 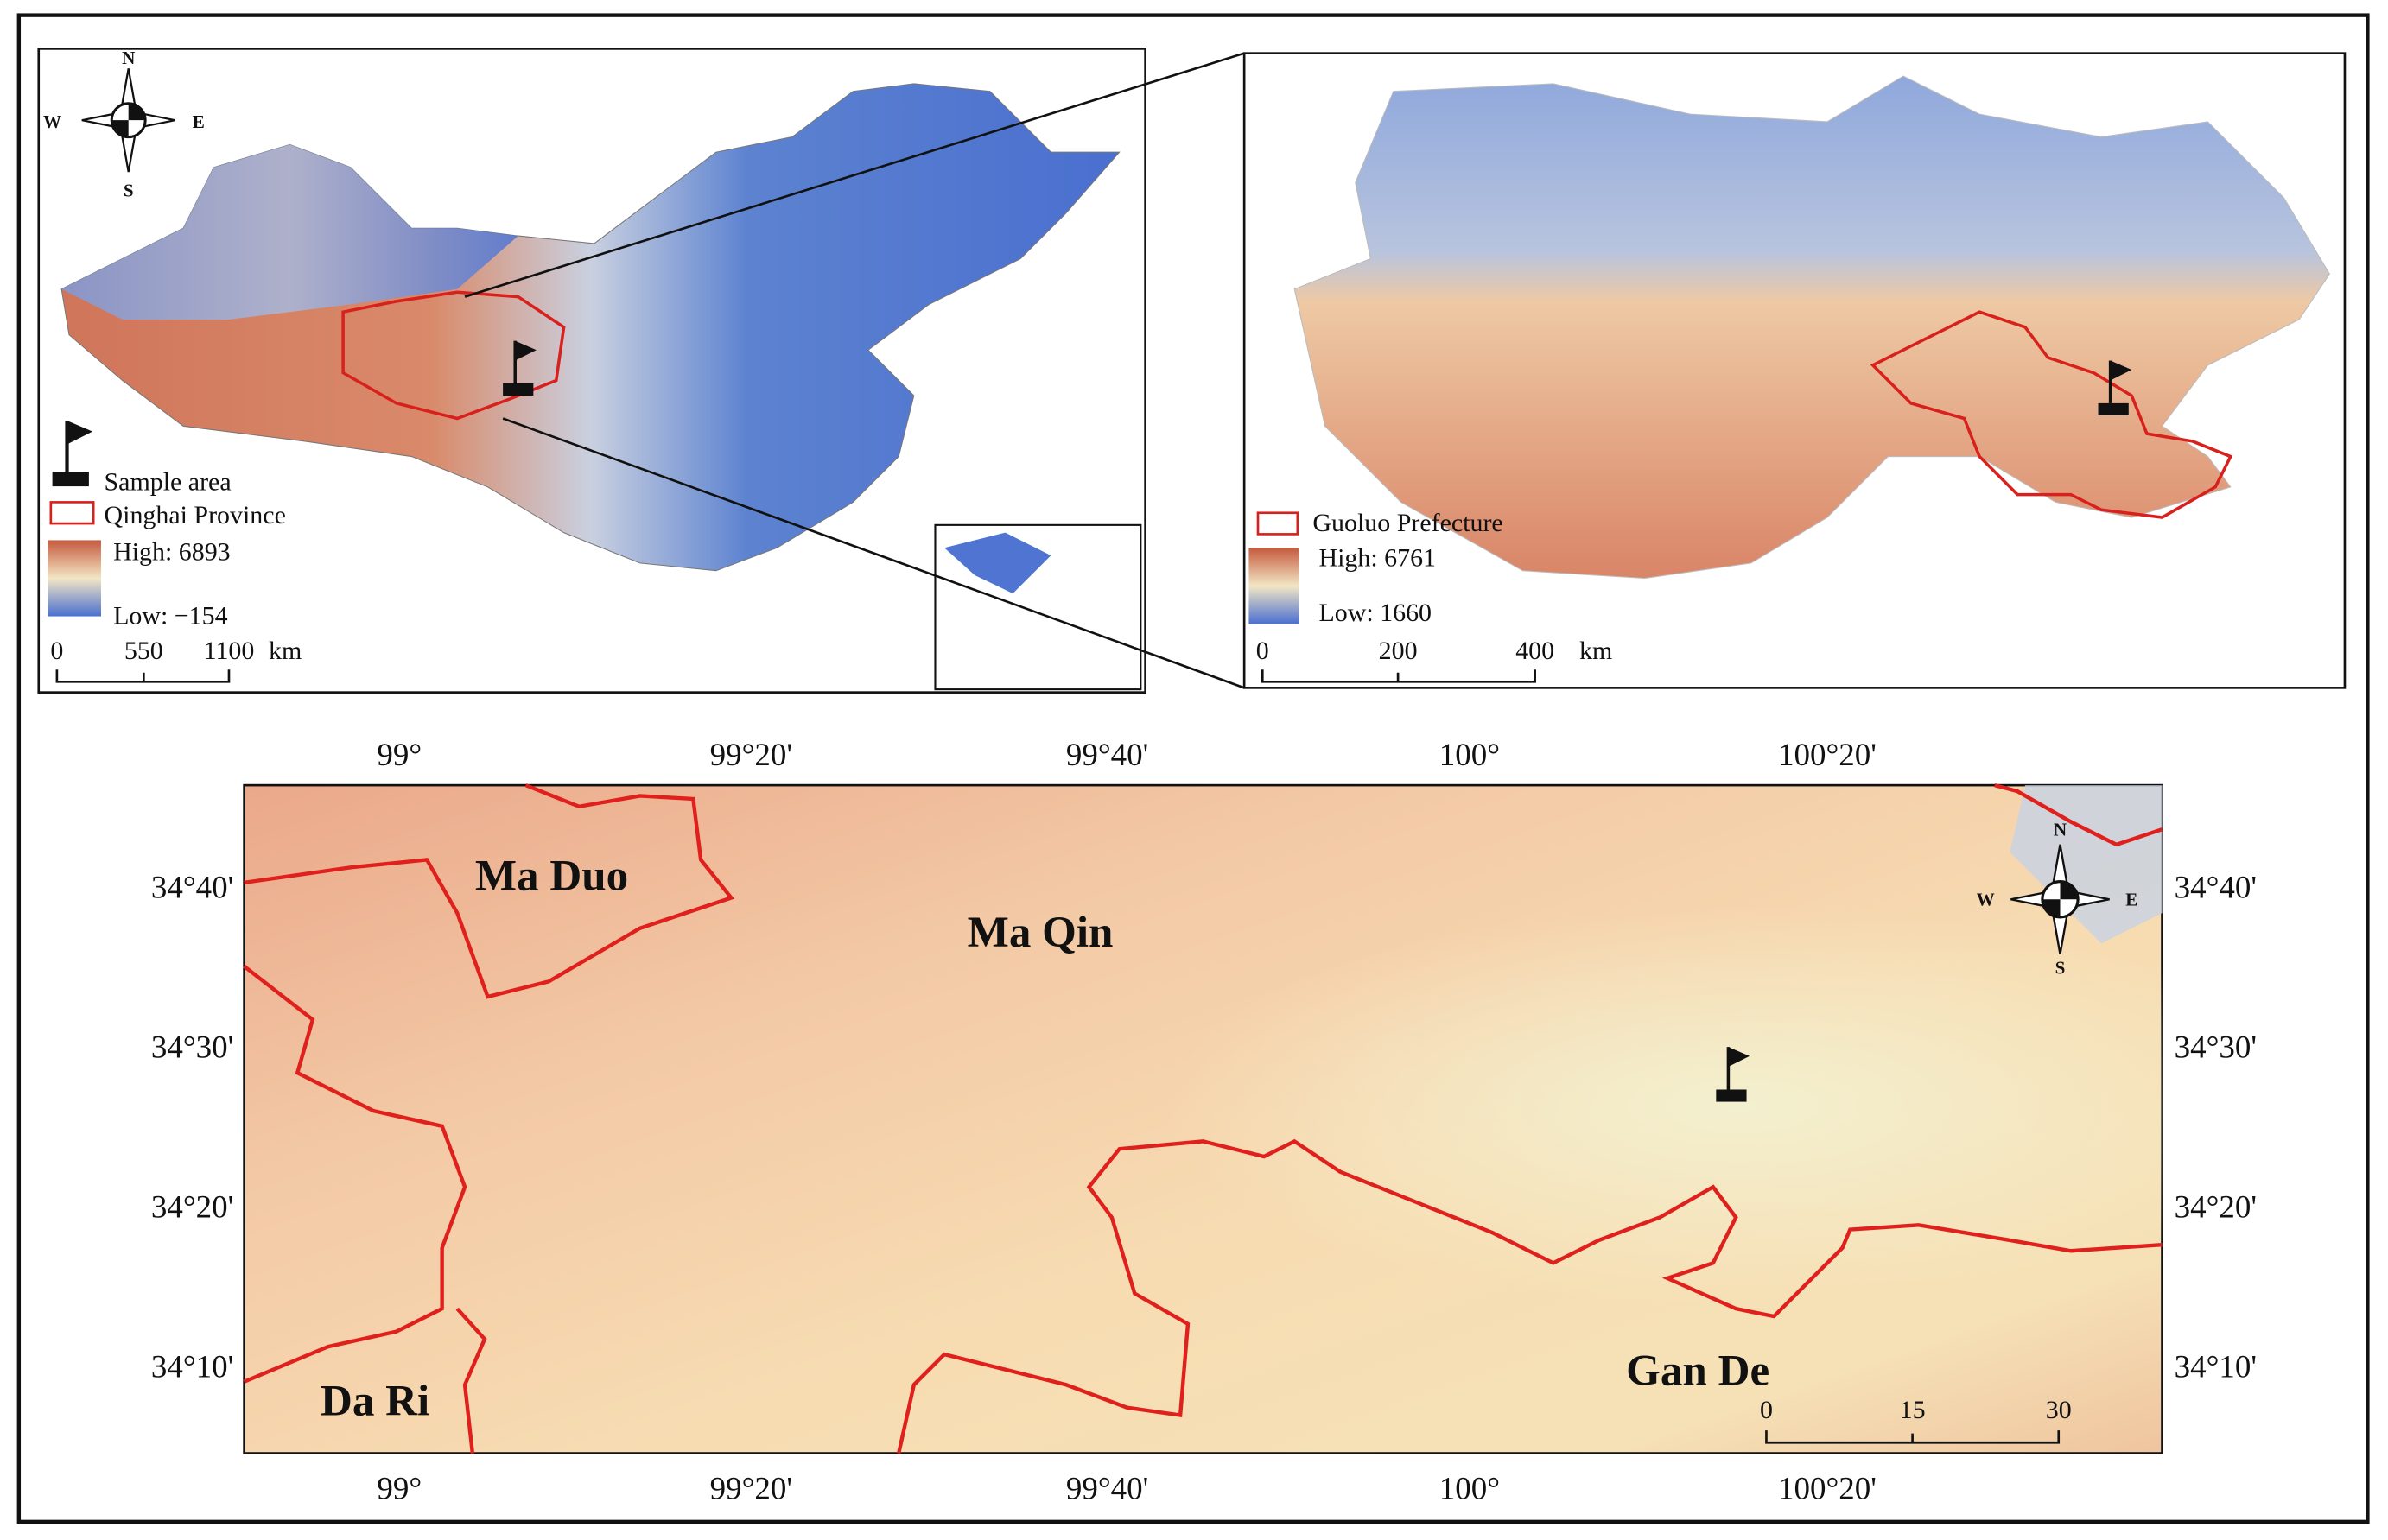 I want to click on place-label: Ma Duo, so click(x=551, y=876).